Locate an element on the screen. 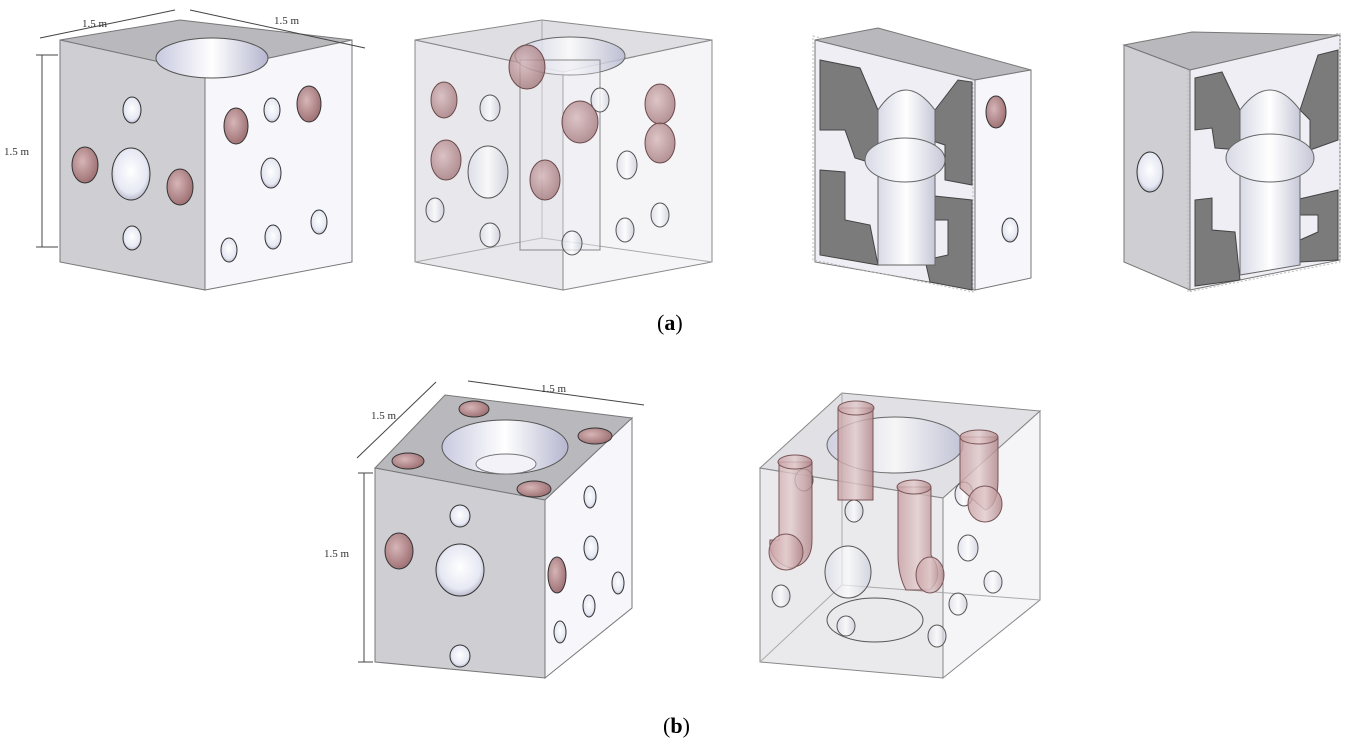 Image resolution: width=1347 pixels, height=744 pixels. caption-b: (b) is located at coordinates (676, 725).